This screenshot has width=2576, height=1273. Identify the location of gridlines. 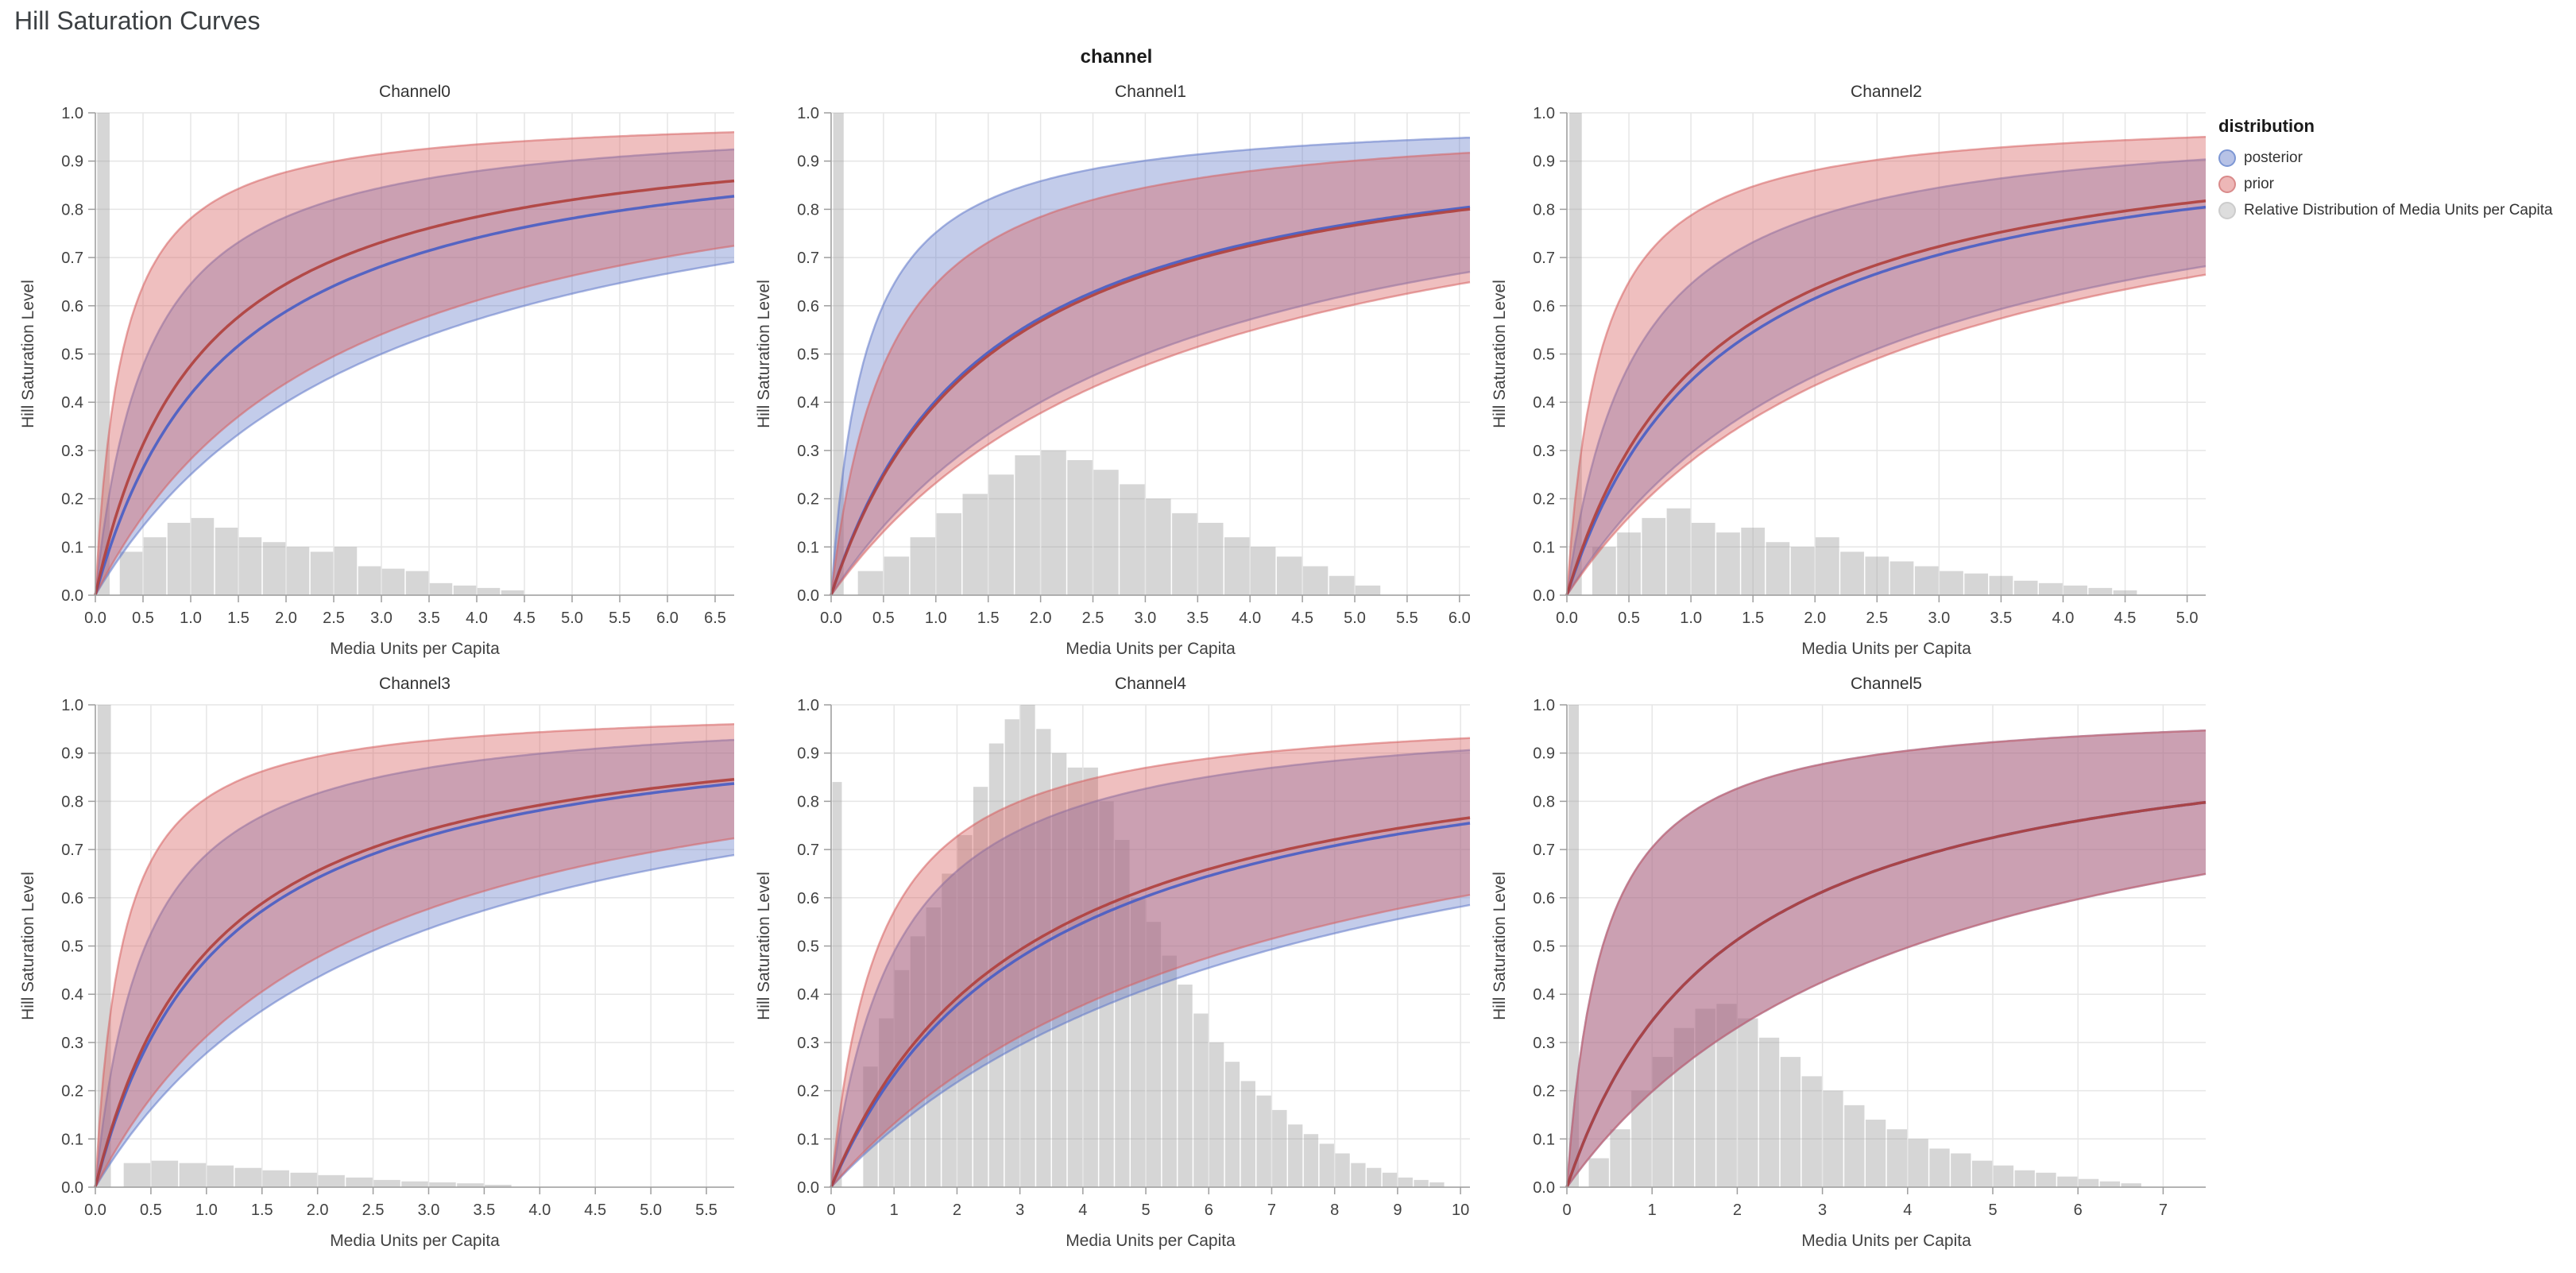
(1886, 354).